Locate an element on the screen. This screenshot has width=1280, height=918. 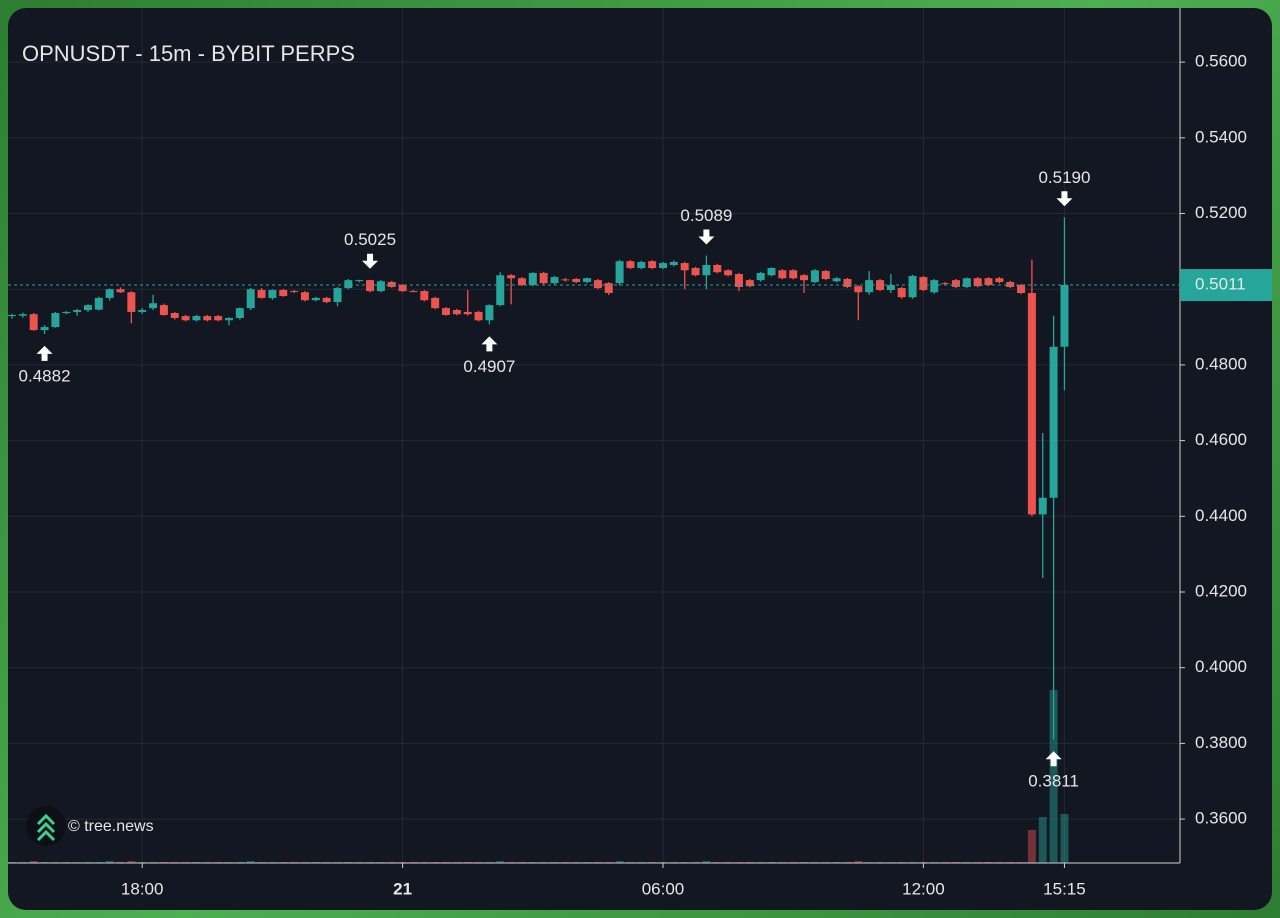
y-tick-label: 0.4400 is located at coordinates (1221, 515).